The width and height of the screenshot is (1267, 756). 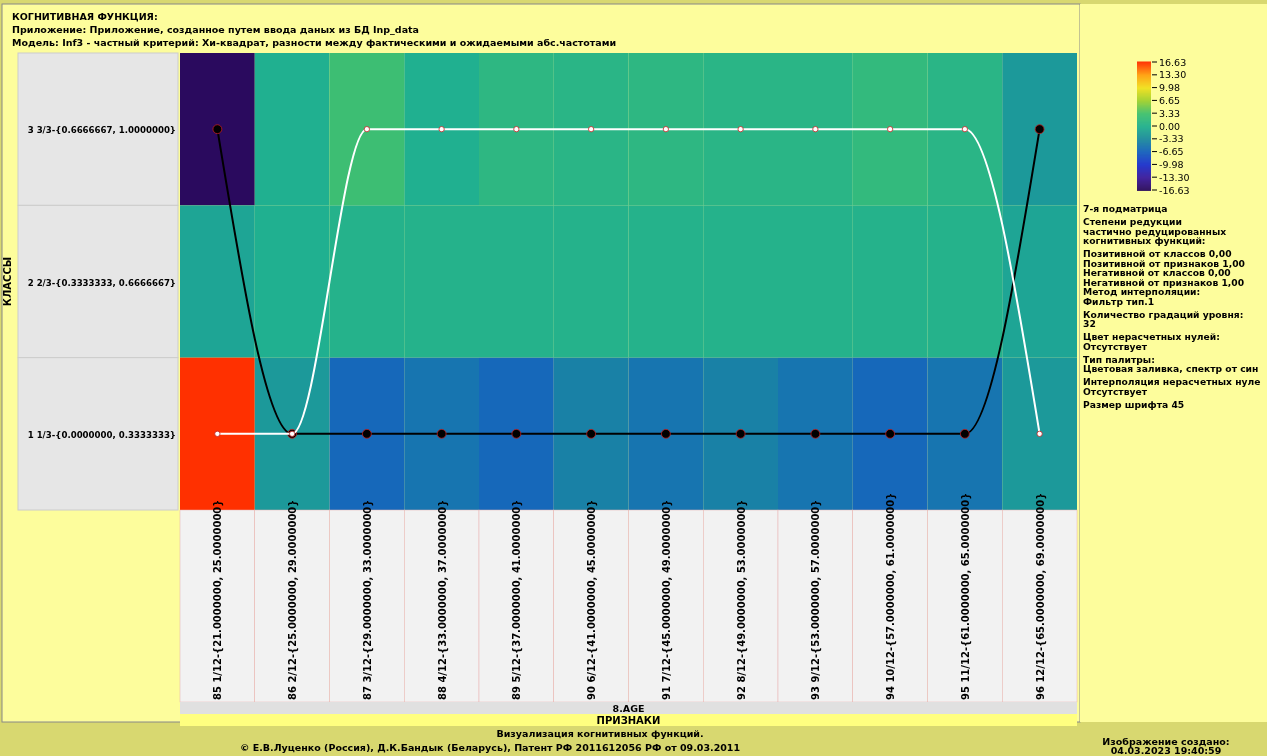 What do you see at coordinates (85, 16) in the screenshot?
I see `text: КОГНИТИВНАЯ ФУНКЦИЯ:` at bounding box center [85, 16].